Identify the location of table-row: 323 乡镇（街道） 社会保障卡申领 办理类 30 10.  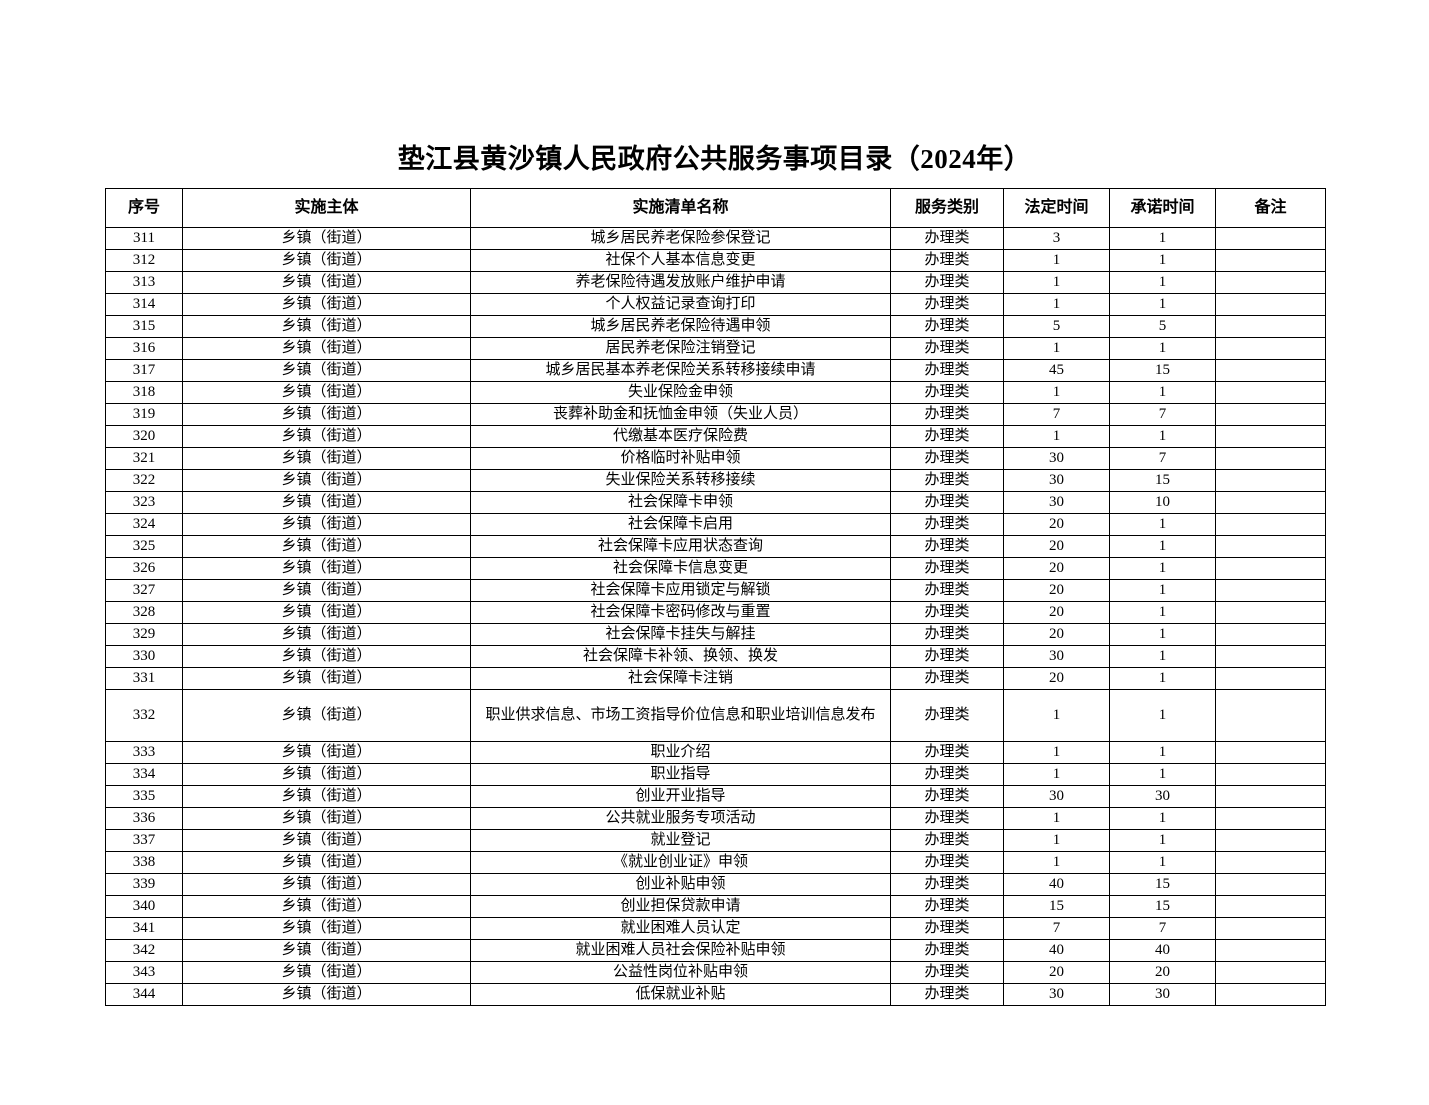
(715, 502).